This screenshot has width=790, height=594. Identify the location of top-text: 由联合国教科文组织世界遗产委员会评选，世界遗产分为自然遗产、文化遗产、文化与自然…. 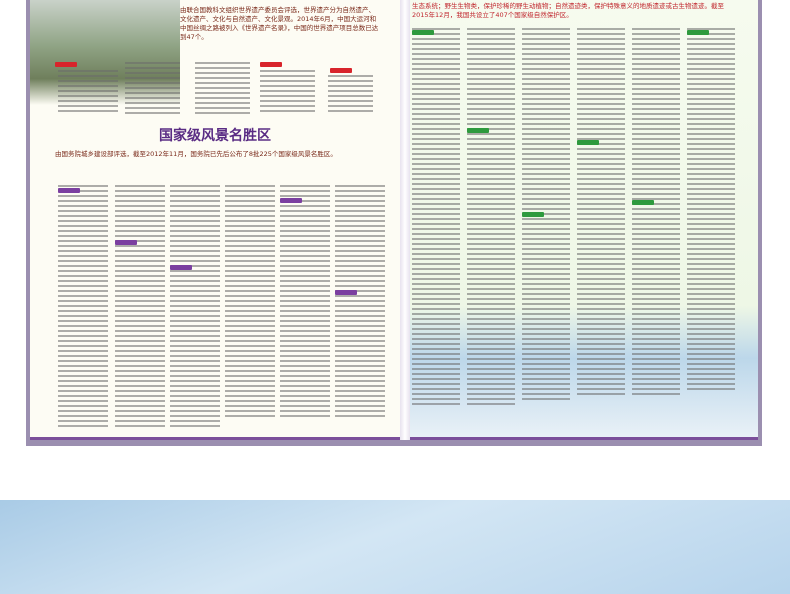
(279, 23).